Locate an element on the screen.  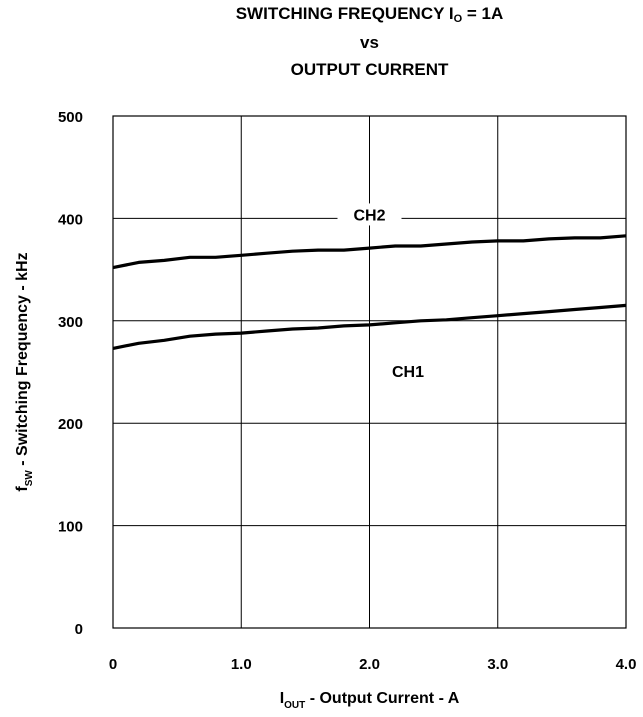
x-tick-label-1: 1.0 is located at coordinates (241, 664).